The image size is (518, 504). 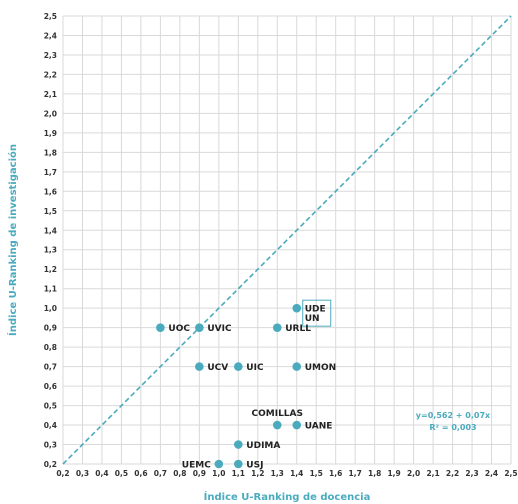 What do you see at coordinates (257, 473) in the screenshot?
I see `x-tick-label: 1,2` at bounding box center [257, 473].